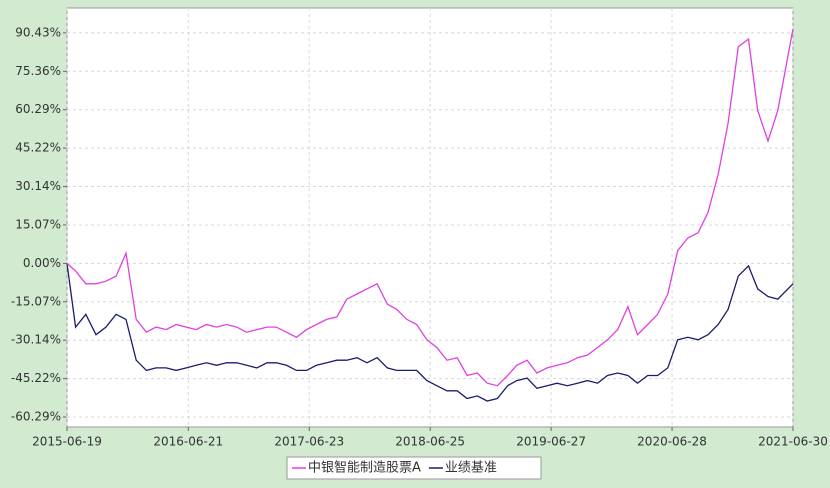  Describe the element at coordinates (672, 442) in the screenshot. I see `x-tick-label: 2020-06-28` at that location.